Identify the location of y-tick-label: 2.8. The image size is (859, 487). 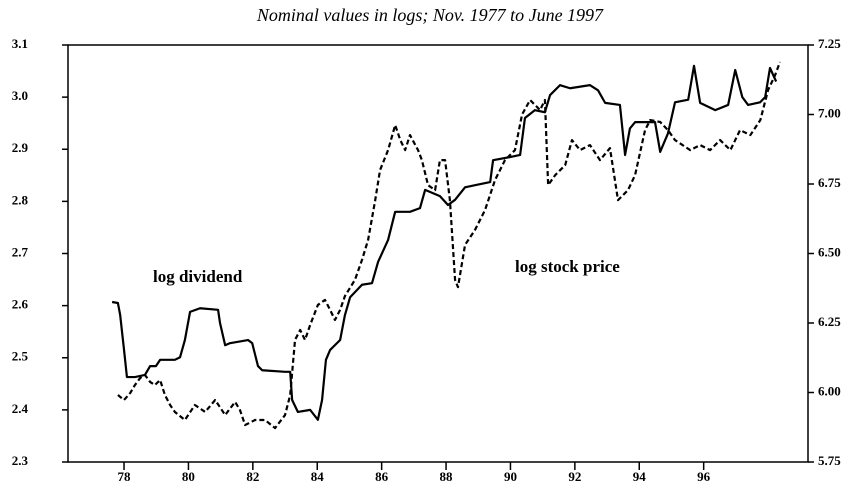
(20, 199).